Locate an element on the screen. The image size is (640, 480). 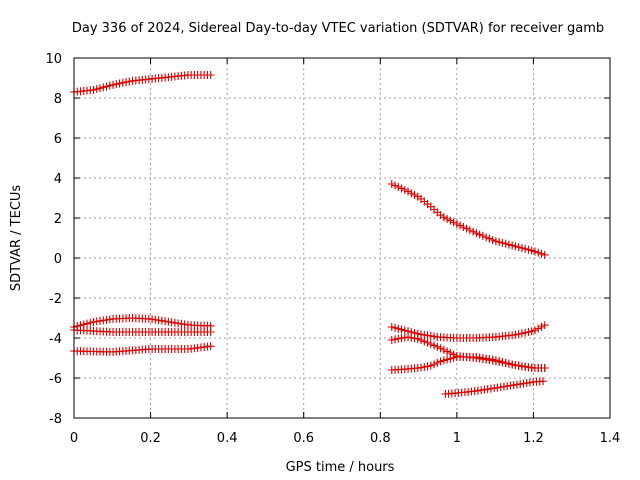
y-tick-label: 0 is located at coordinates (58, 259).